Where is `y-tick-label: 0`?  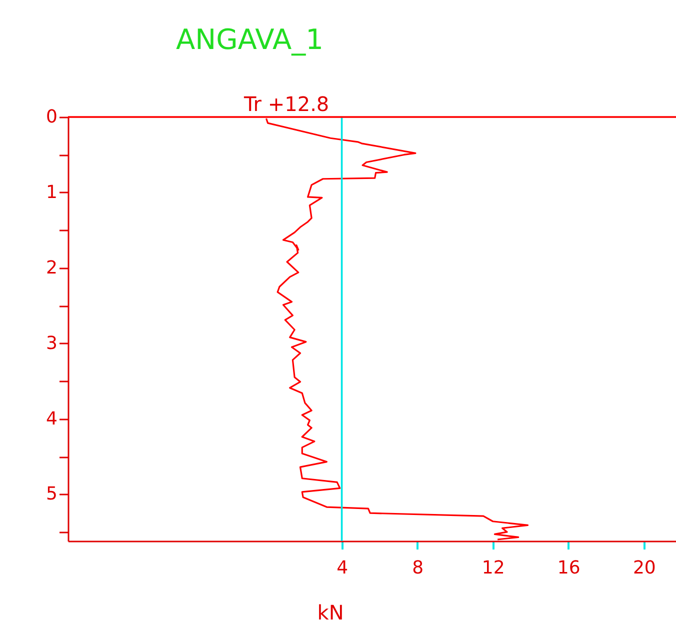
y-tick-label: 0 is located at coordinates (52, 117).